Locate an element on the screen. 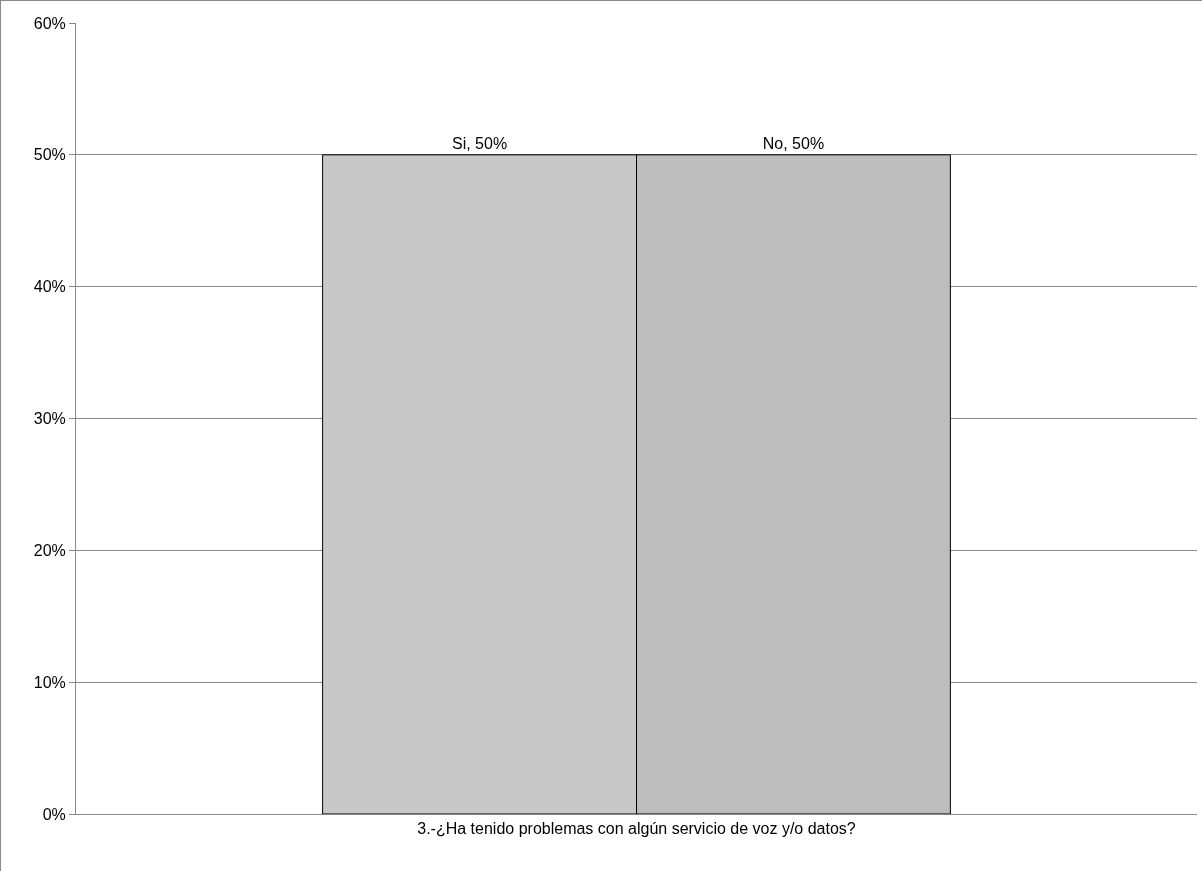  y-tick-label: 30% is located at coordinates (49, 419).